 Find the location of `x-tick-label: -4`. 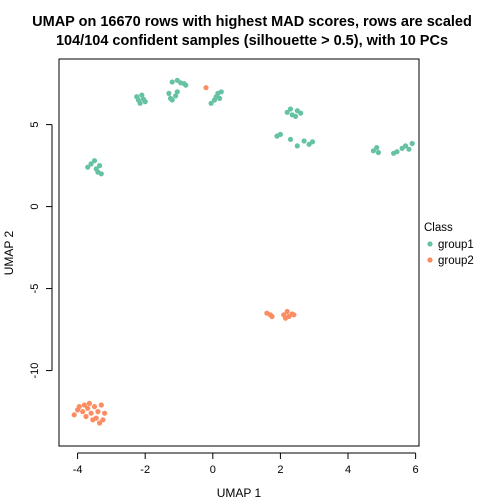

x-tick-label: -4 is located at coordinates (78, 470).